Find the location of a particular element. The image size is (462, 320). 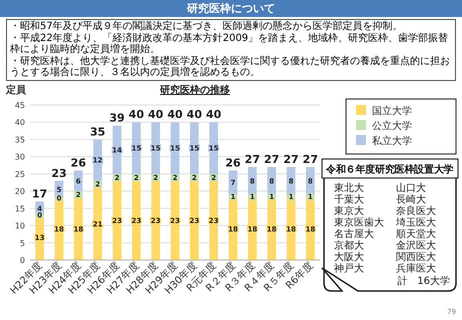

y-tick-label: 45 is located at coordinates (19, 105).